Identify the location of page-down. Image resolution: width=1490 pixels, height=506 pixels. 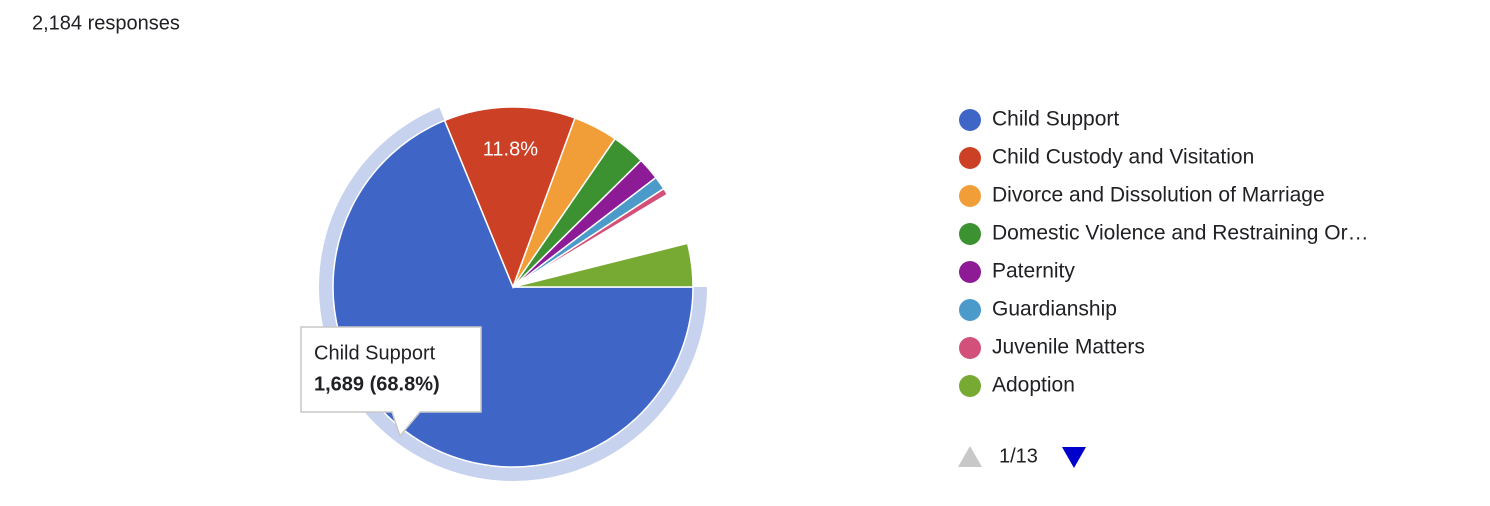
(1074, 457).